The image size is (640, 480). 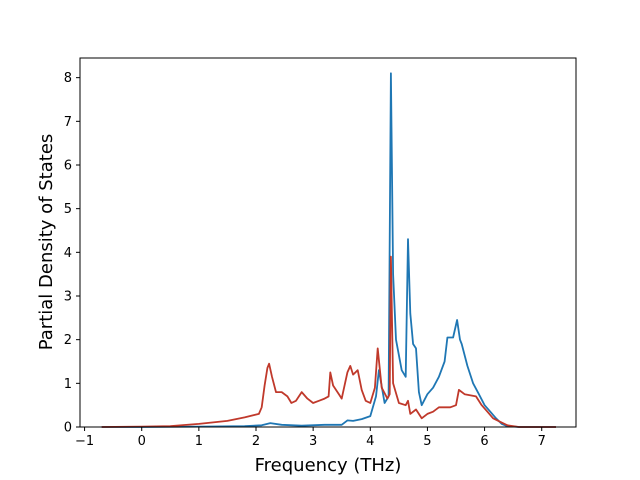 I want to click on x-axis-ticks: −1 0 1 2 3 4 5 6 7, so click(x=310, y=438).